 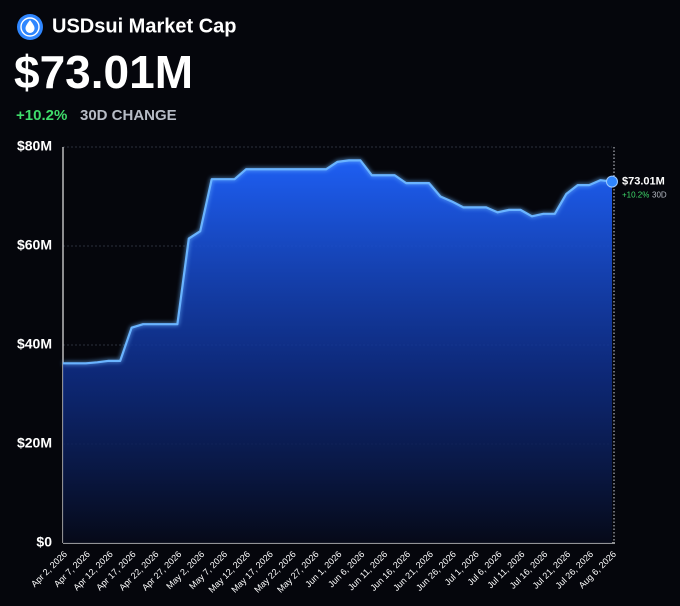 I want to click on title: USDsui Market Cap, so click(x=144, y=26).